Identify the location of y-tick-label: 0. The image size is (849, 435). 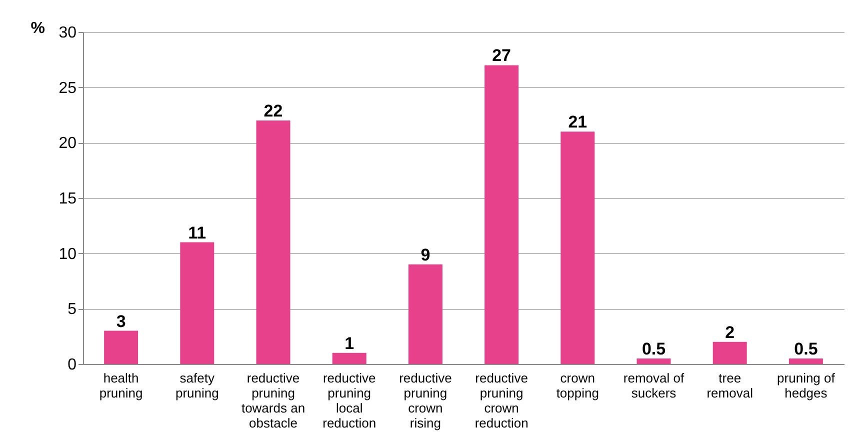
(72, 365).